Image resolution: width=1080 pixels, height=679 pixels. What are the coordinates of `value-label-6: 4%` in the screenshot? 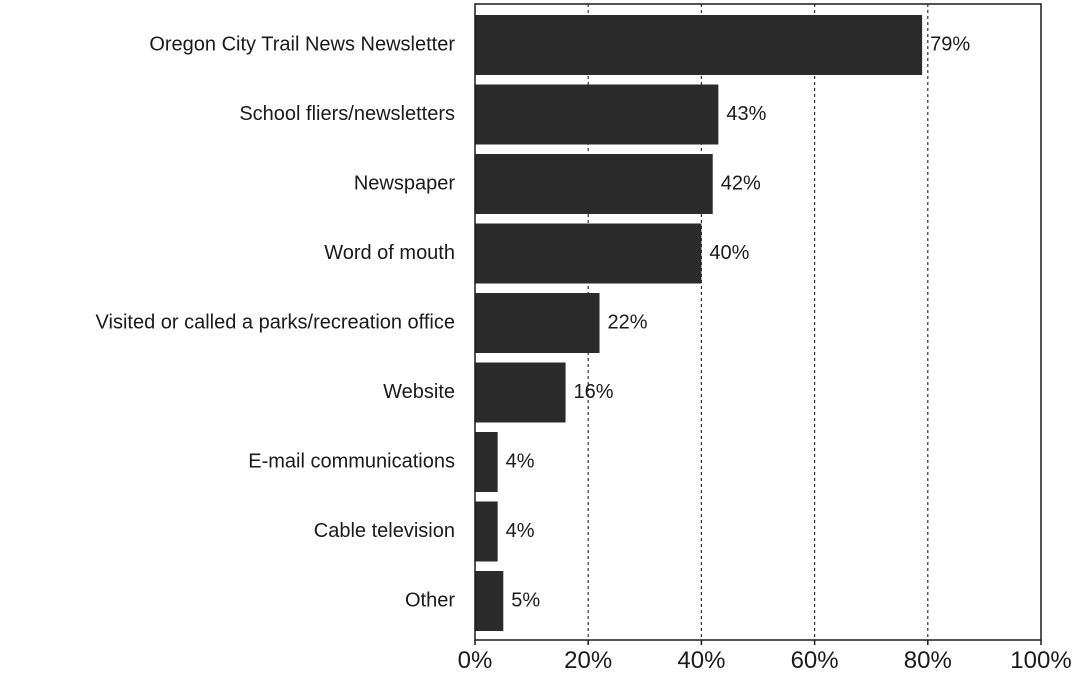 It's located at (520, 461).